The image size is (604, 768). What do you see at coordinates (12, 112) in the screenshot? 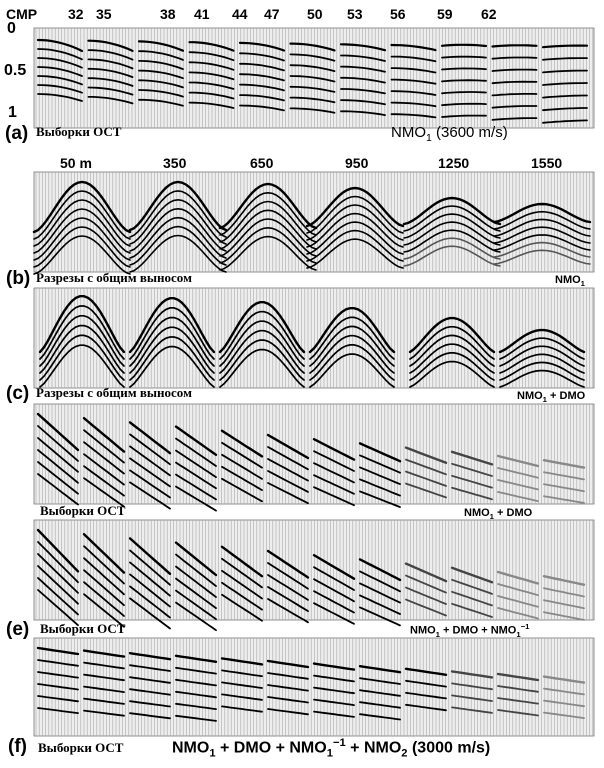
I see `y-tick-1: 1` at bounding box center [12, 112].